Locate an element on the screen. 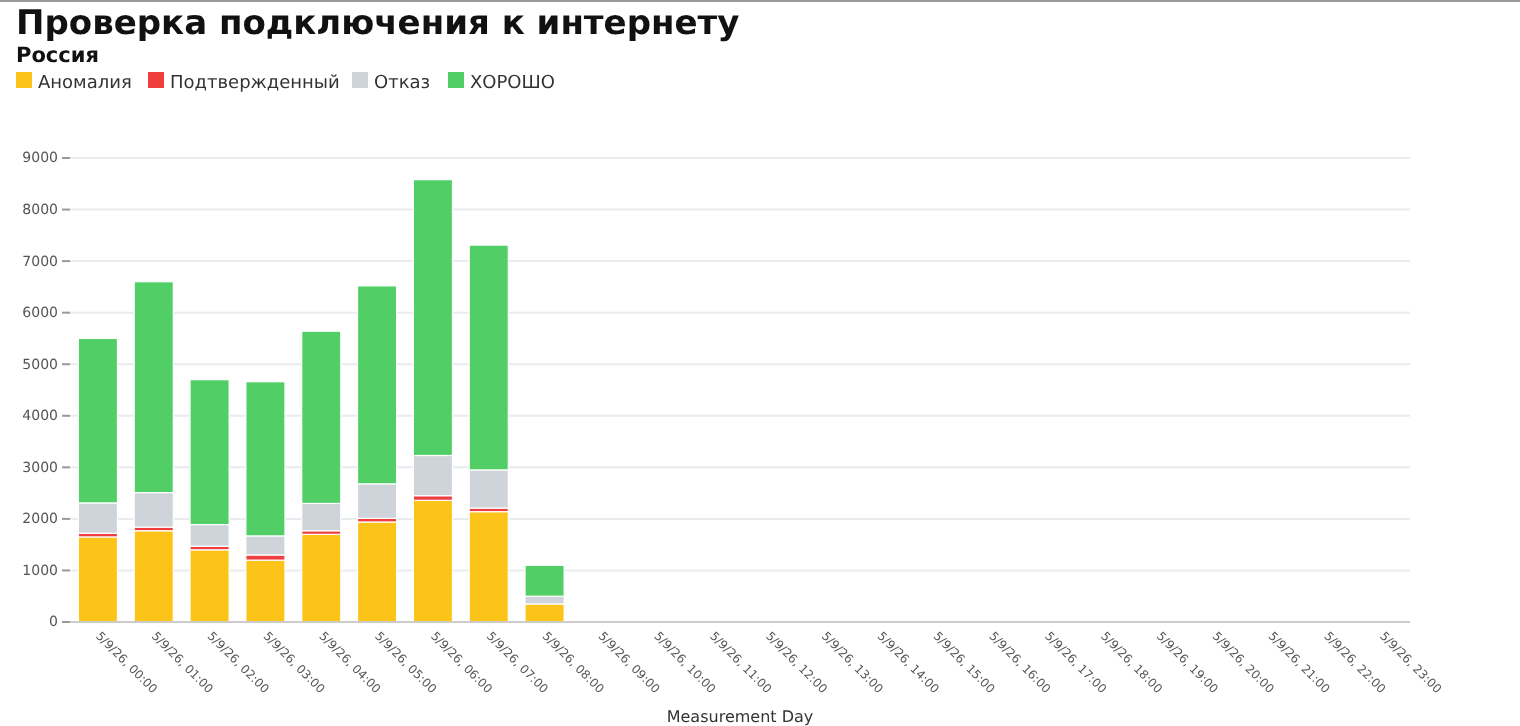  legend-label: Отказ is located at coordinates (402, 84).